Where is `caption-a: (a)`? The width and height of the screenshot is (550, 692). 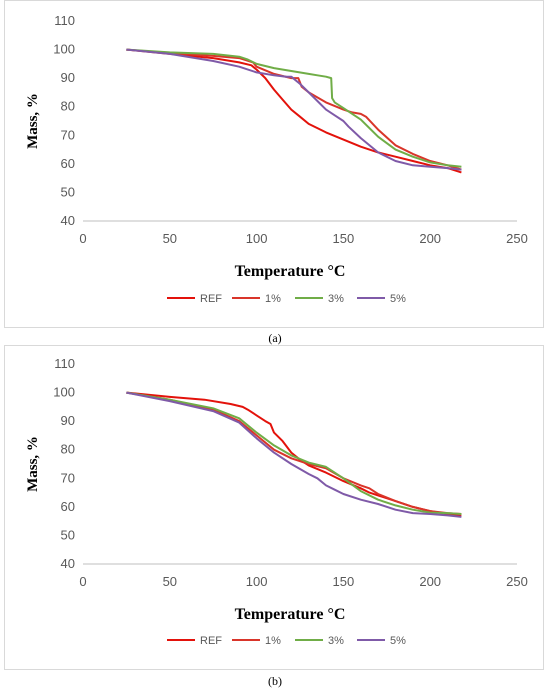
caption-a: (a) is located at coordinates (275, 338).